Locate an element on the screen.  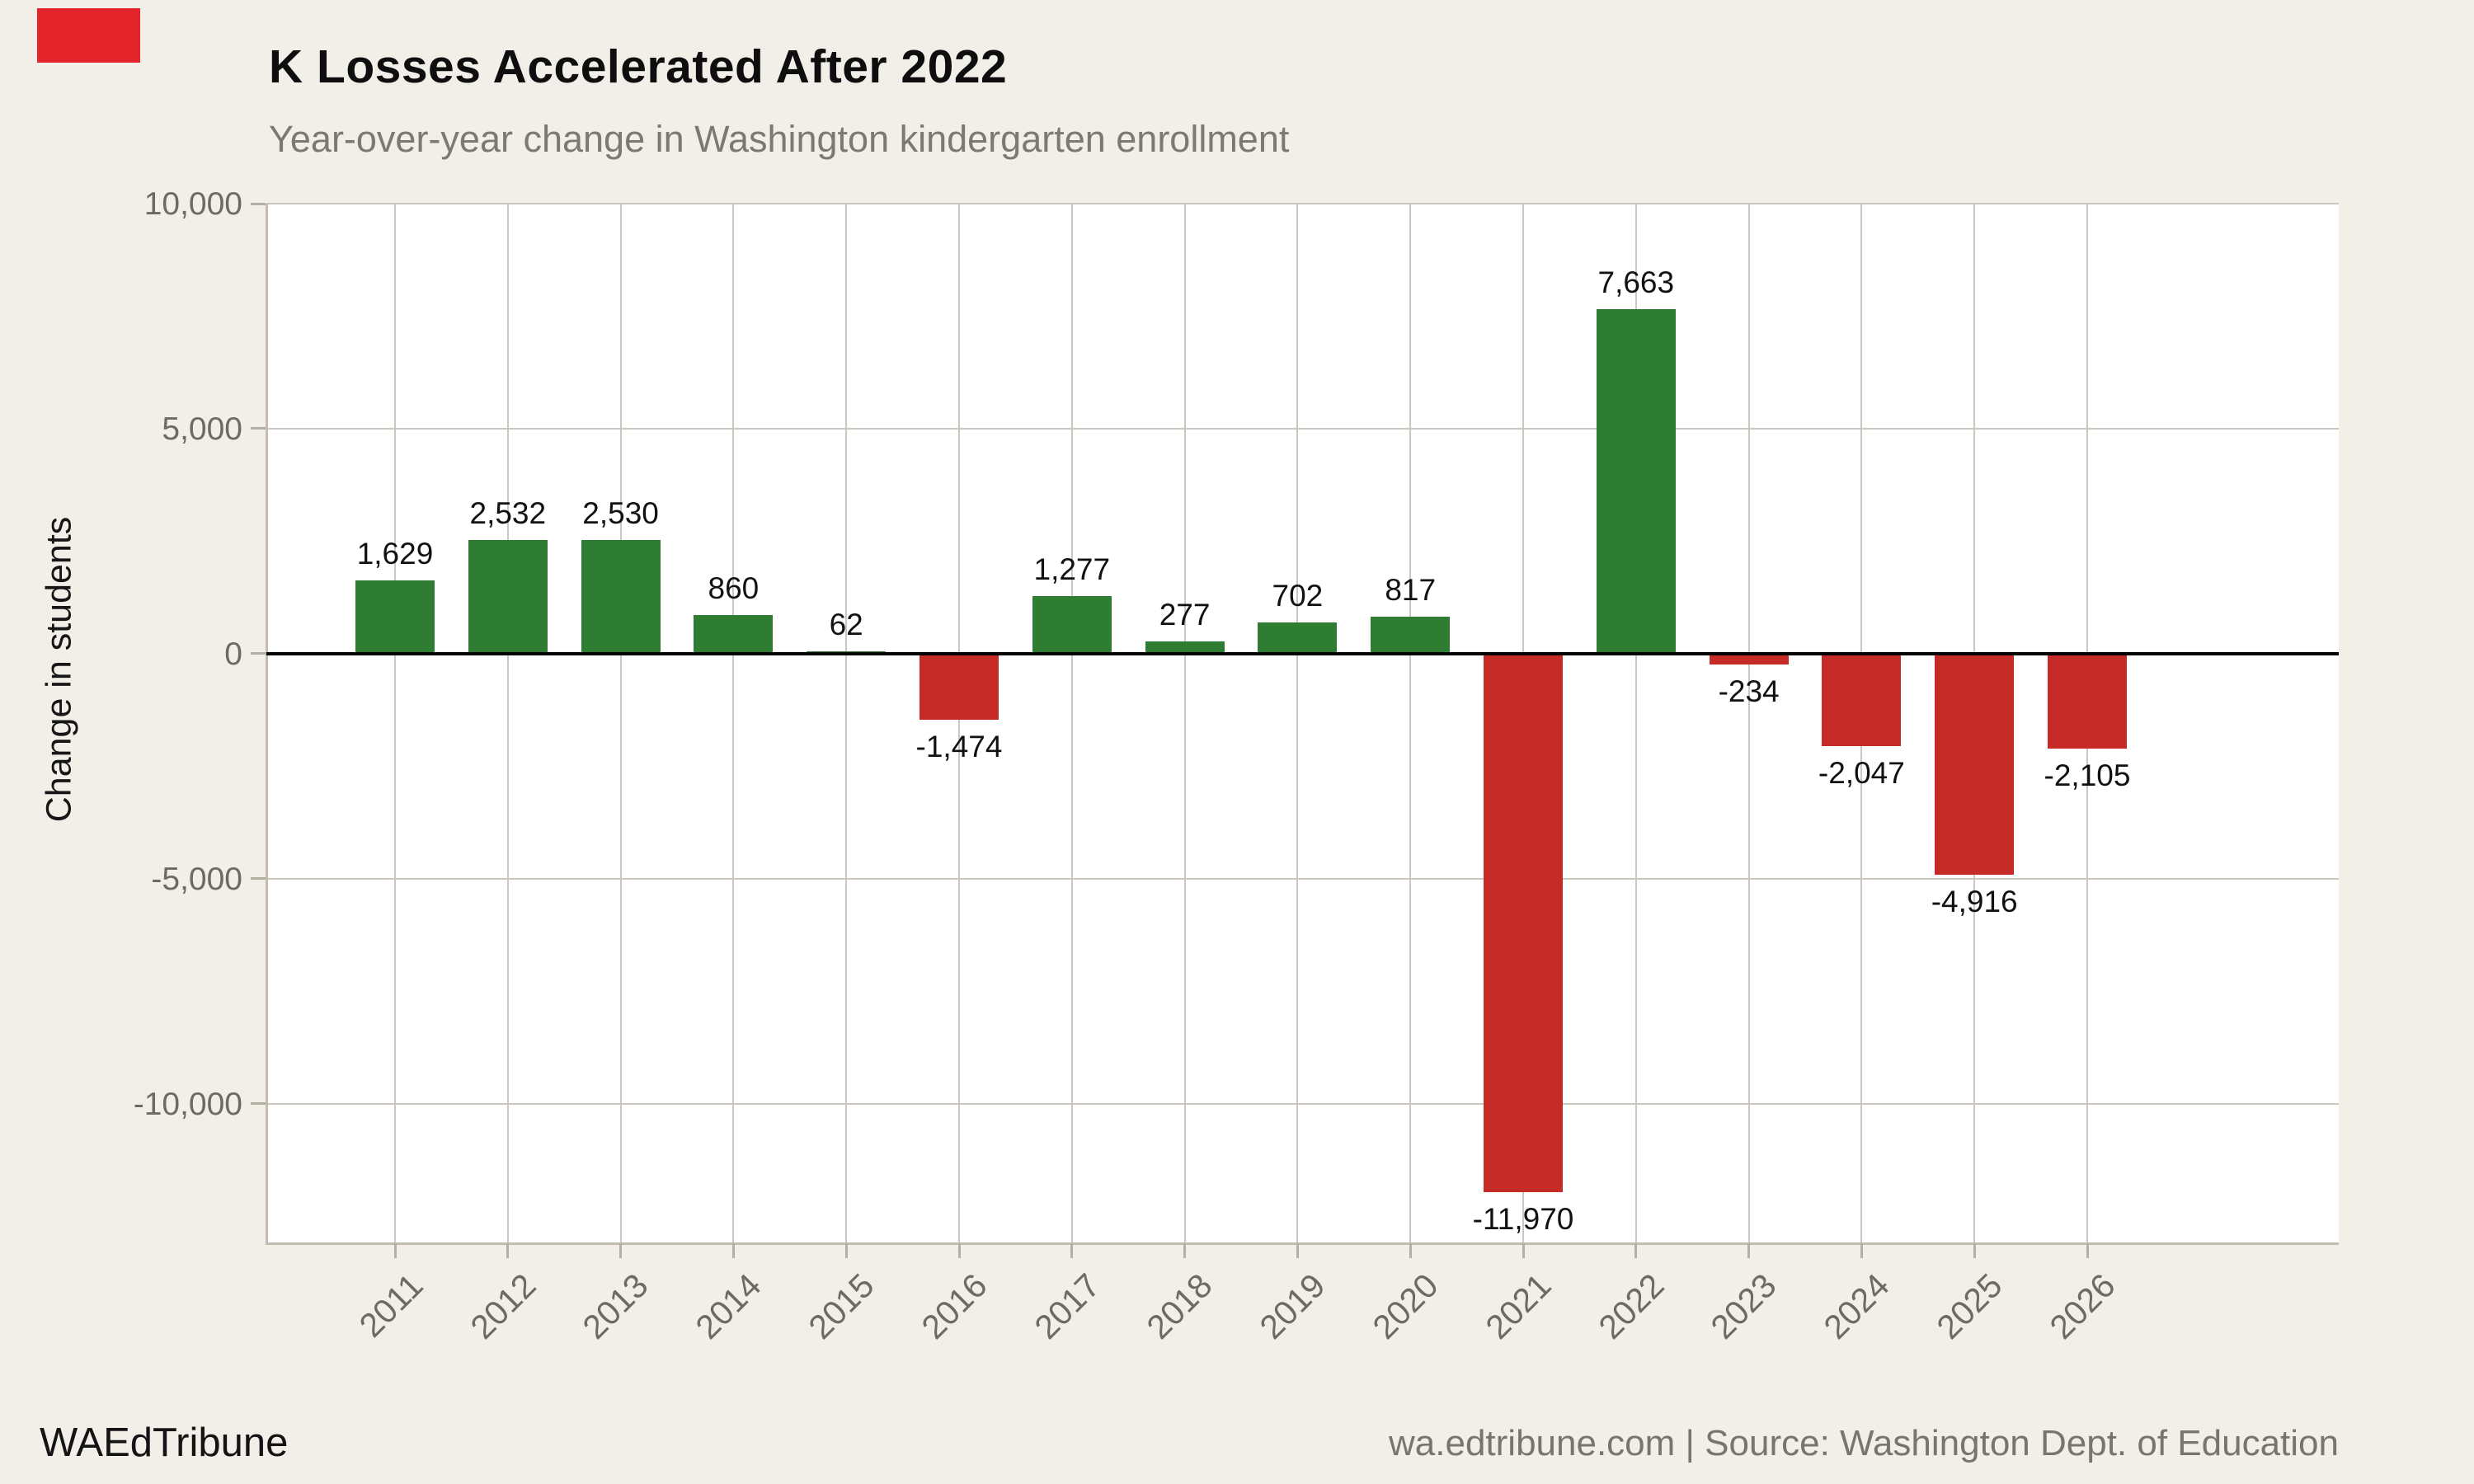
y-axis-tick-label: 0 is located at coordinates (233, 654).